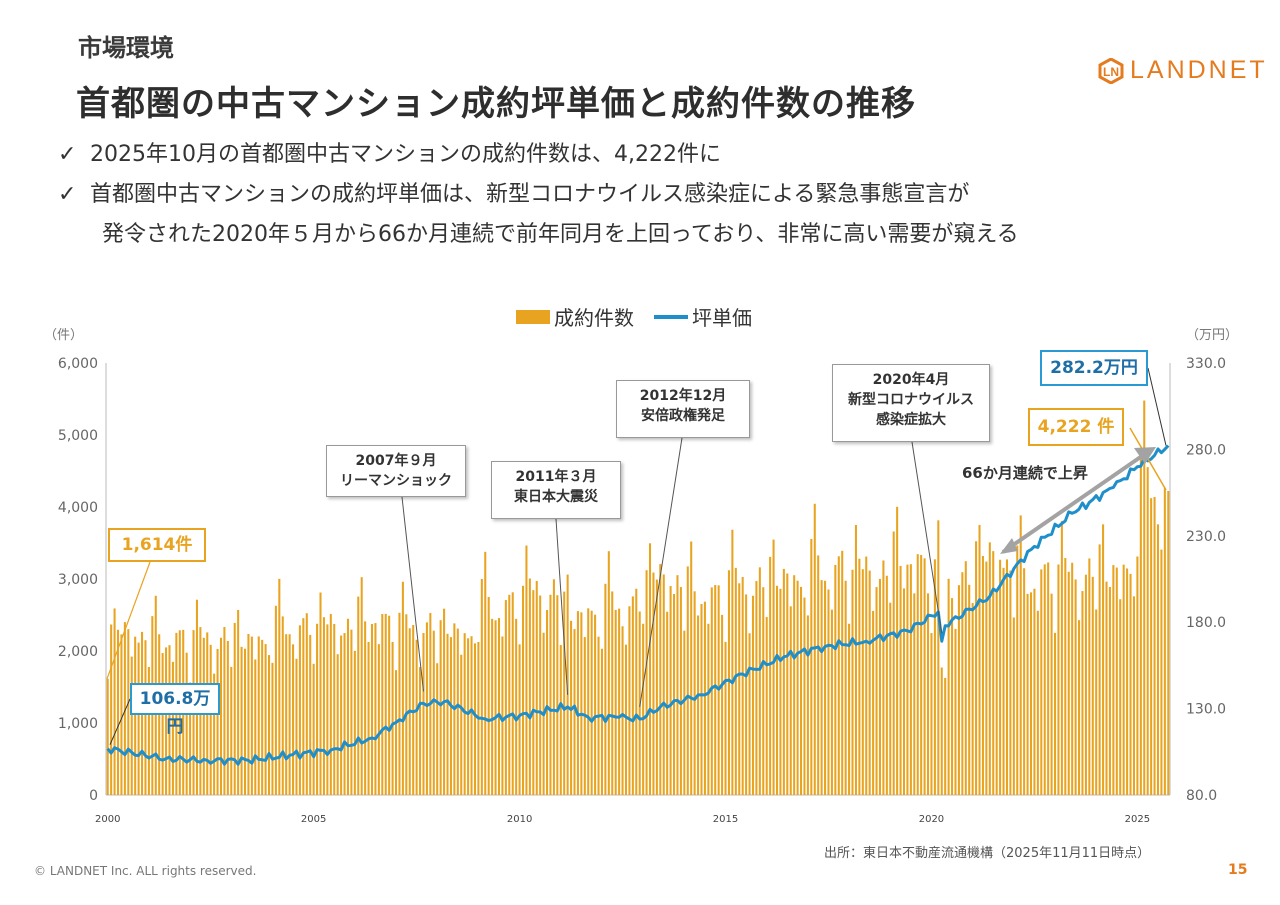 The image size is (1280, 905). Describe the element at coordinates (78, 508) in the screenshot. I see `left-tick-label: 4,000` at that location.